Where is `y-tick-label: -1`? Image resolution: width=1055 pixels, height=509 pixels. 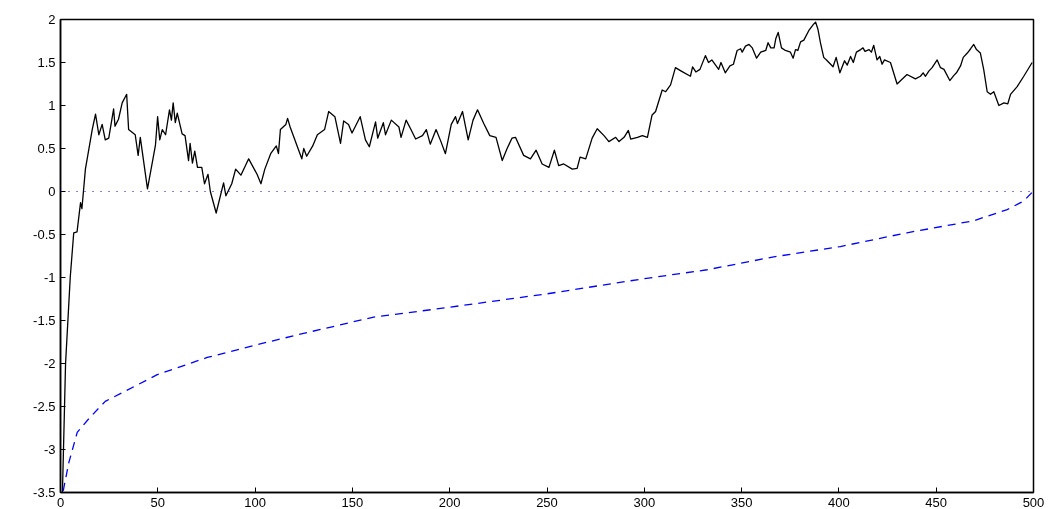
y-tick-label: -1 is located at coordinates (49, 277).